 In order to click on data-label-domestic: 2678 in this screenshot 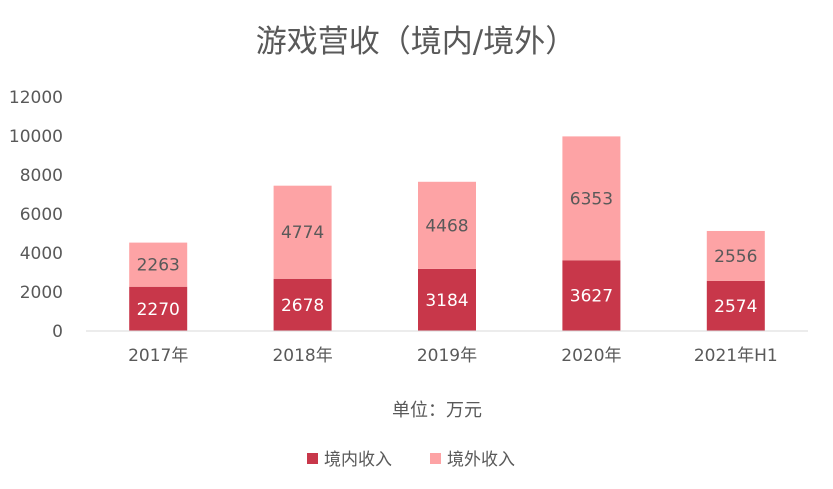, I will do `click(302, 306)`.